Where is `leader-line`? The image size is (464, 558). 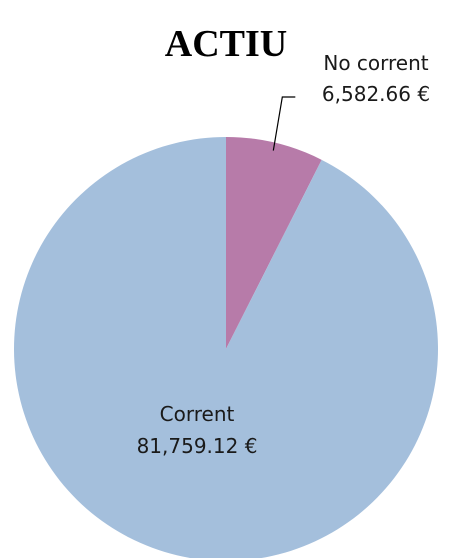
leader-line is located at coordinates (284, 123).